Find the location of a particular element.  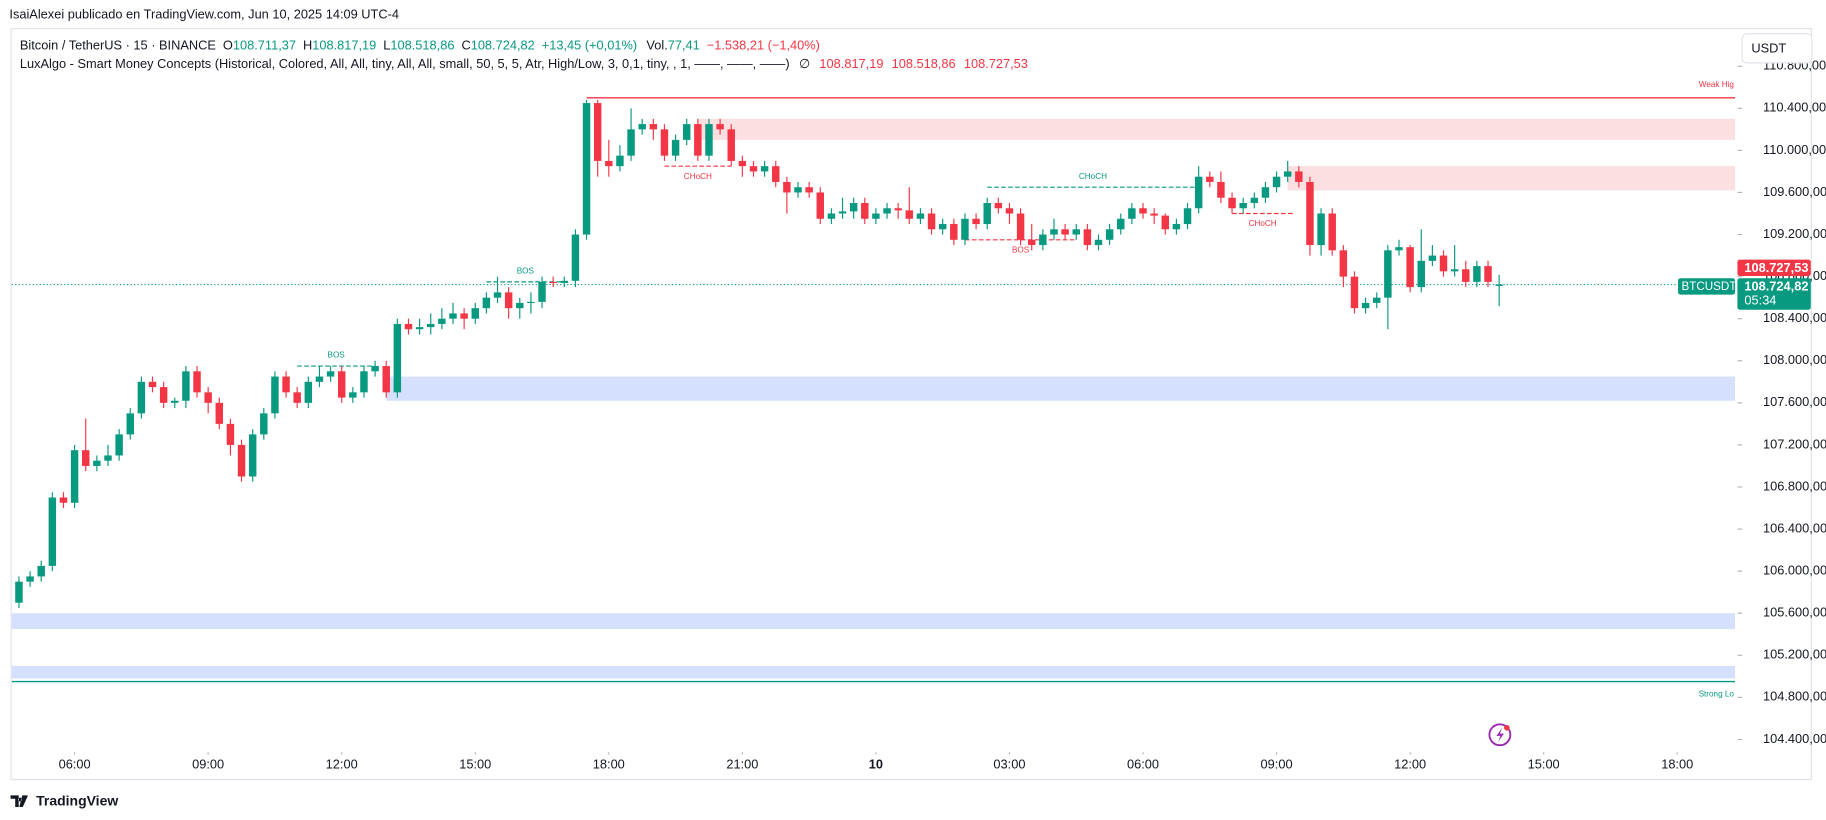

alert-icon-bolt is located at coordinates (1500, 734).